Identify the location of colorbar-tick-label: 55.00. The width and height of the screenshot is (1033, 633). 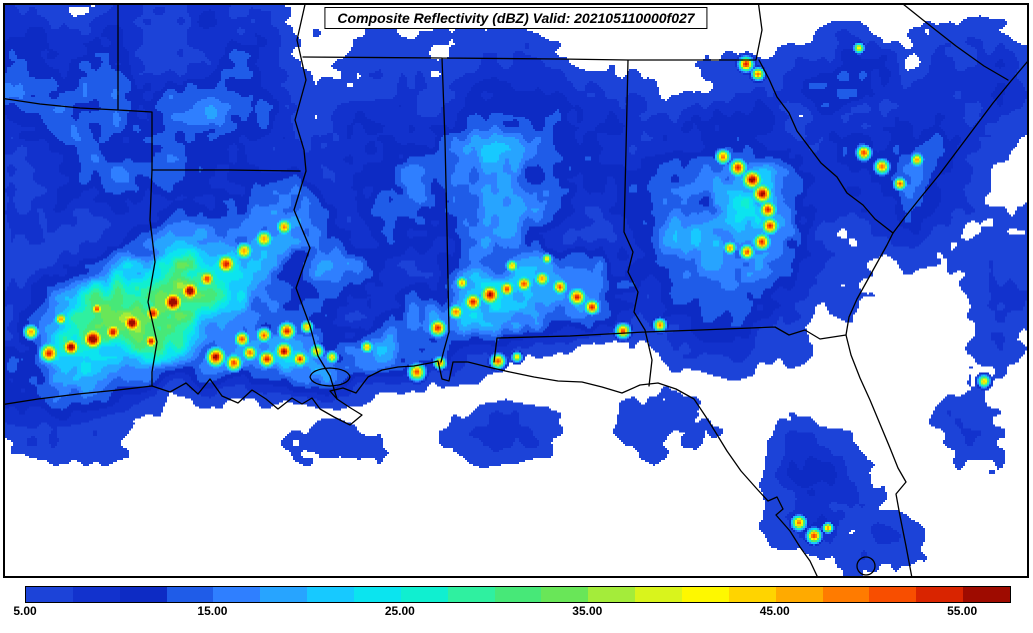
(962, 611).